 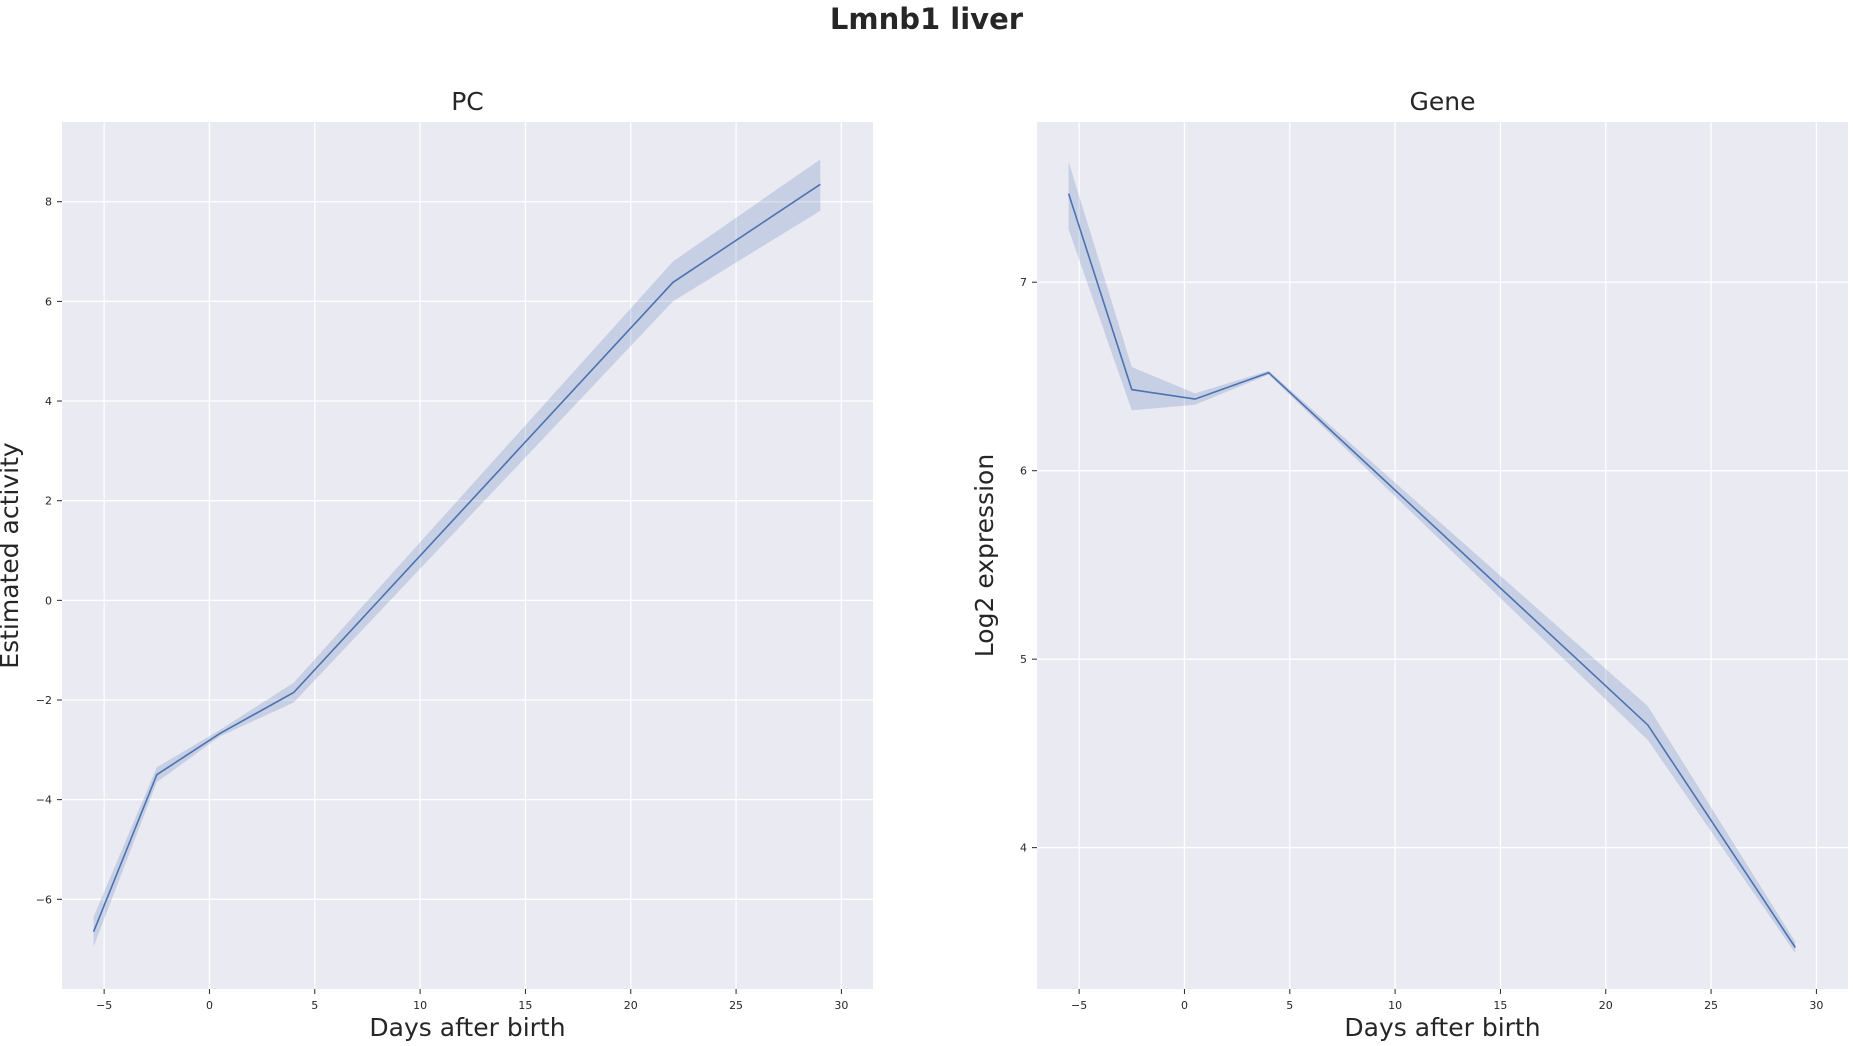 I want to click on gene-y-tick-label: 4, so click(x=1023, y=848).